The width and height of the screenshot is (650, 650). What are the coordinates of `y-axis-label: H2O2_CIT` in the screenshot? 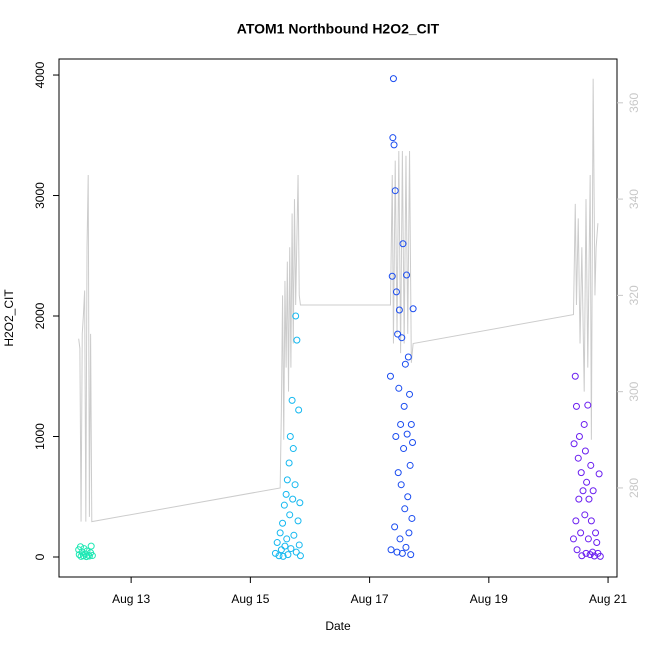 It's located at (9, 318).